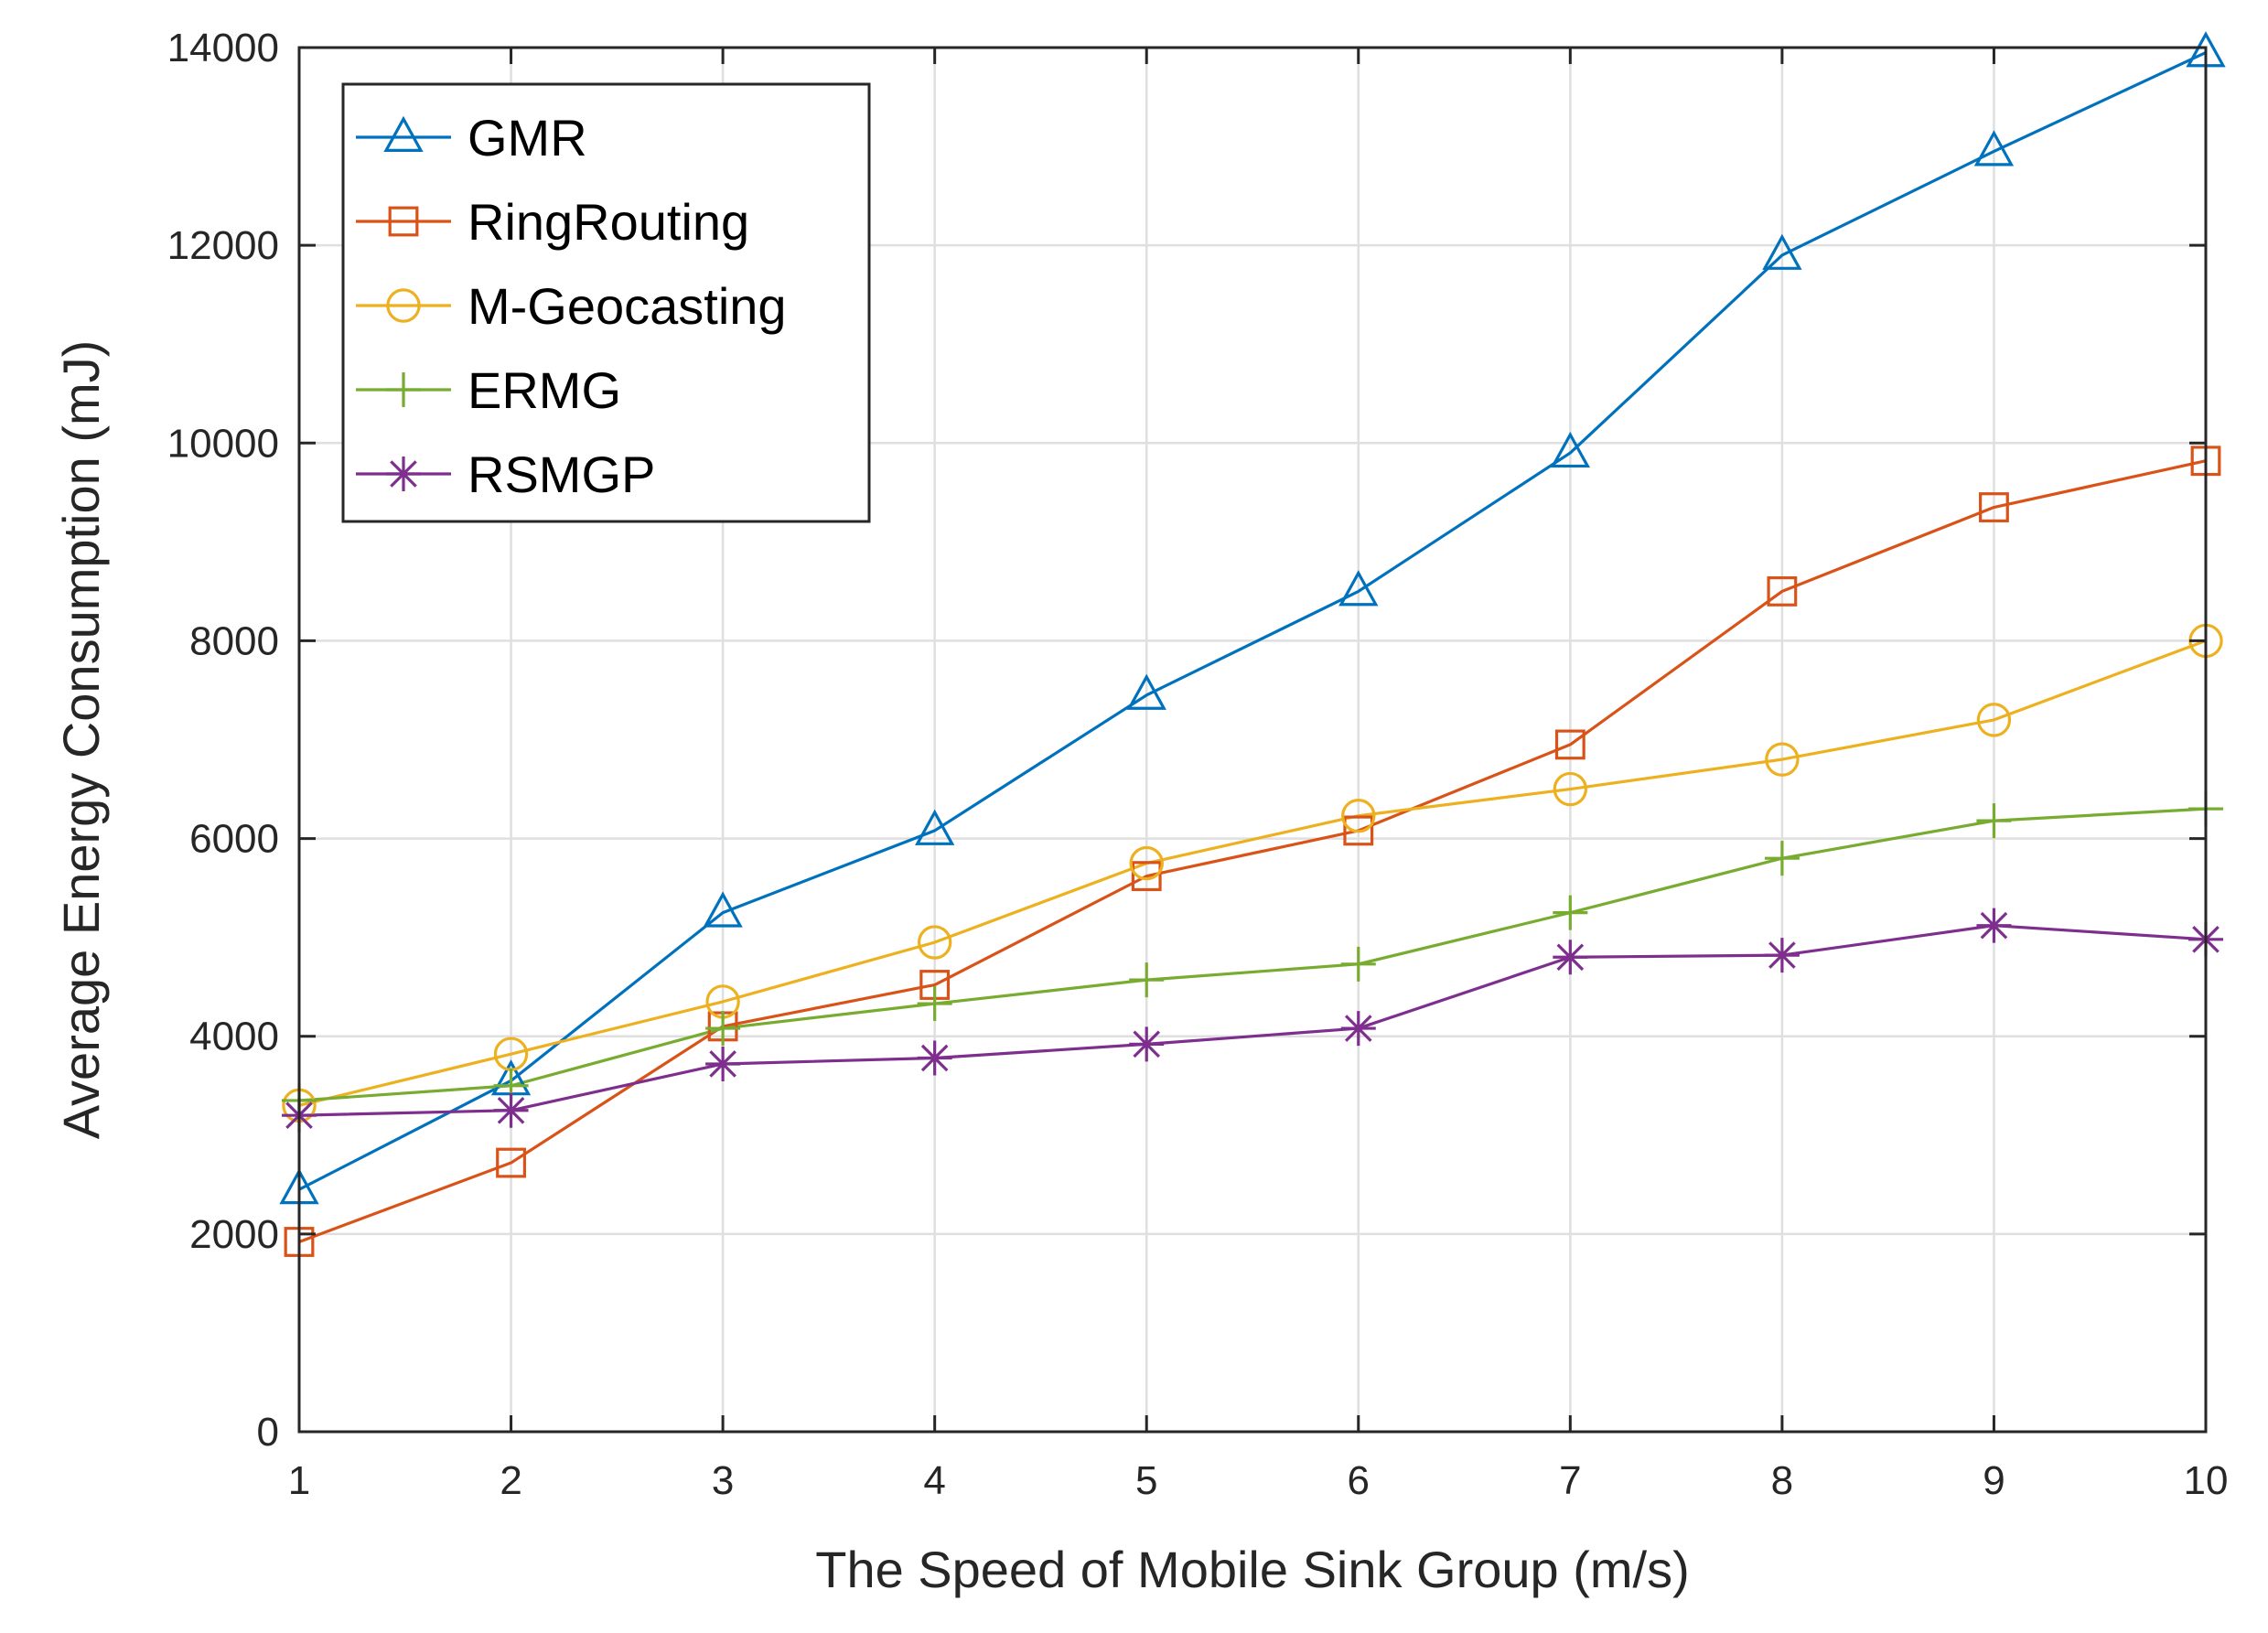 This screenshot has height=1633, width=2268. I want to click on y-tick-label: 0, so click(268, 1432).